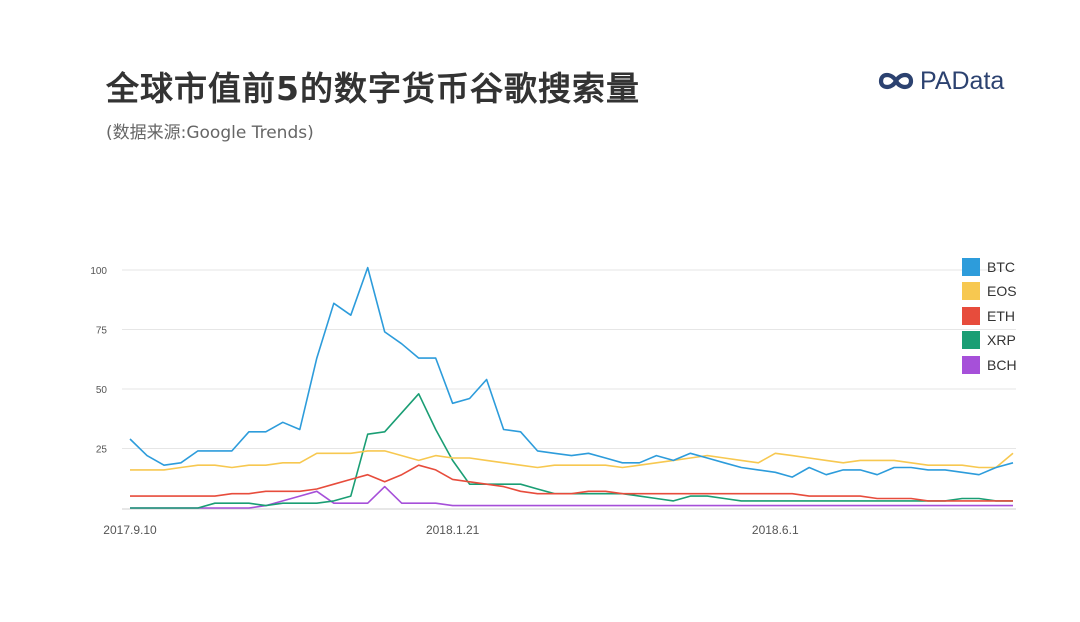 This screenshot has width=1080, height=622. What do you see at coordinates (1001, 340) in the screenshot?
I see `legend-label: XRP` at bounding box center [1001, 340].